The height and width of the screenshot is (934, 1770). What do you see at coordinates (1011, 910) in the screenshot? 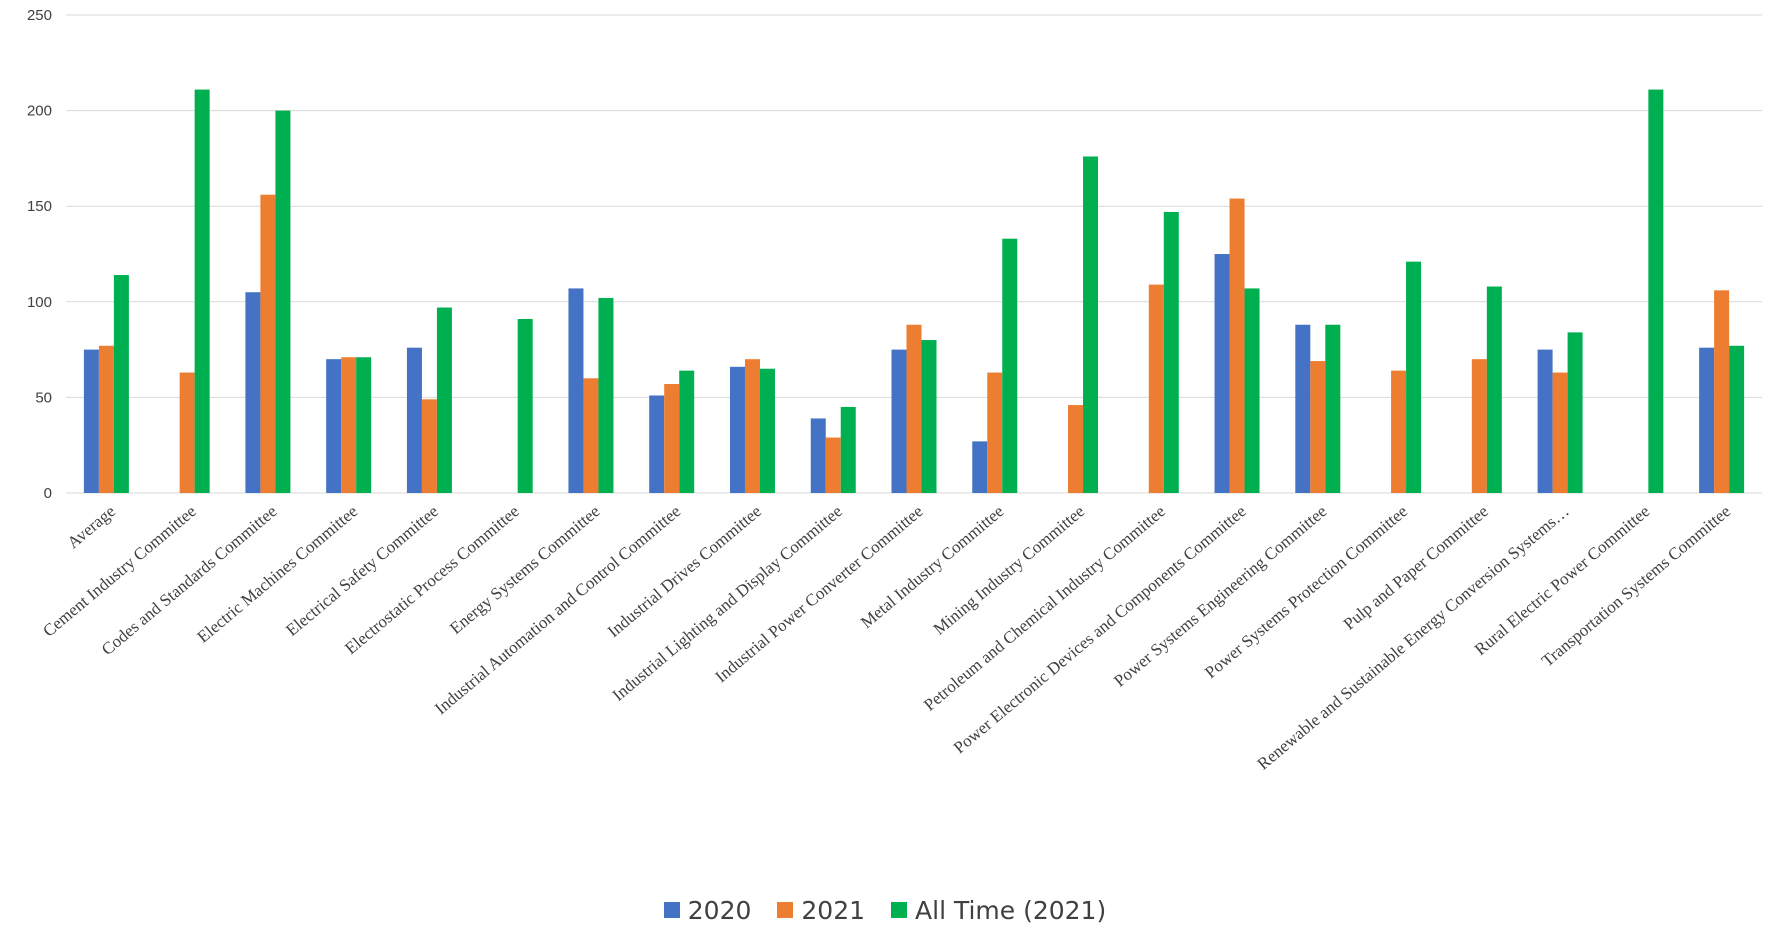
I see `legend-label-all-time: All Time (2021)` at bounding box center [1011, 910].